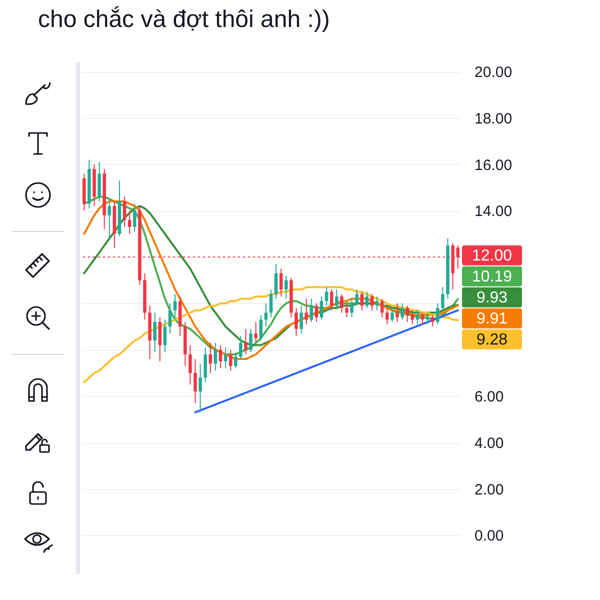 This screenshot has height=600, width=600. Describe the element at coordinates (493, 211) in the screenshot. I see `y-tick-label: 14.00` at that location.